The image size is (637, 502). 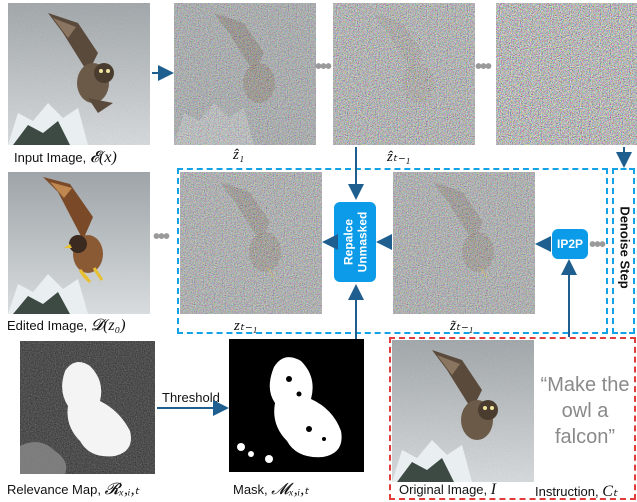 I want to click on input-image-caption: Input Image, 𝓔(x), so click(x=65, y=158).